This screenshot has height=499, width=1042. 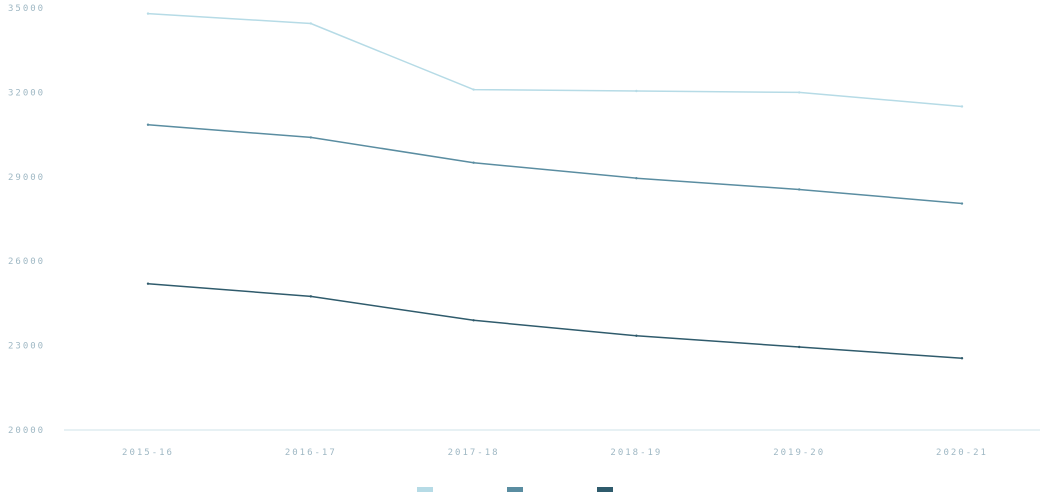 I want to click on x-tick-label: 2019-20, so click(x=799, y=453).